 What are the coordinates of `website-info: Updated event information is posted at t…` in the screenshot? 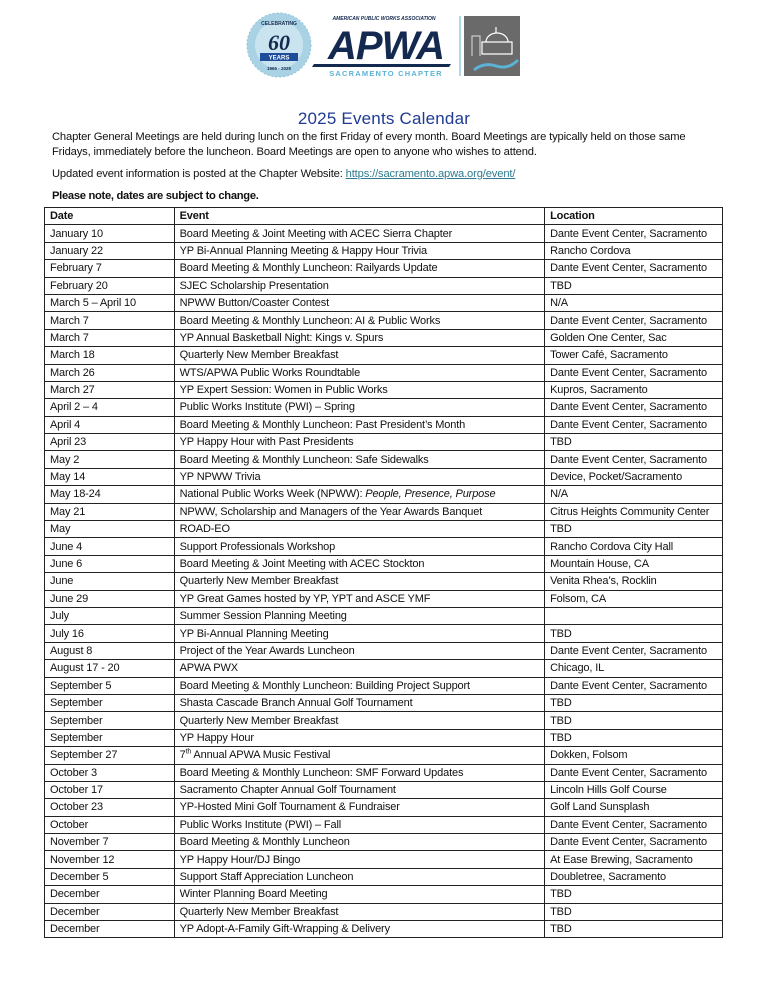 It's located at (284, 174).